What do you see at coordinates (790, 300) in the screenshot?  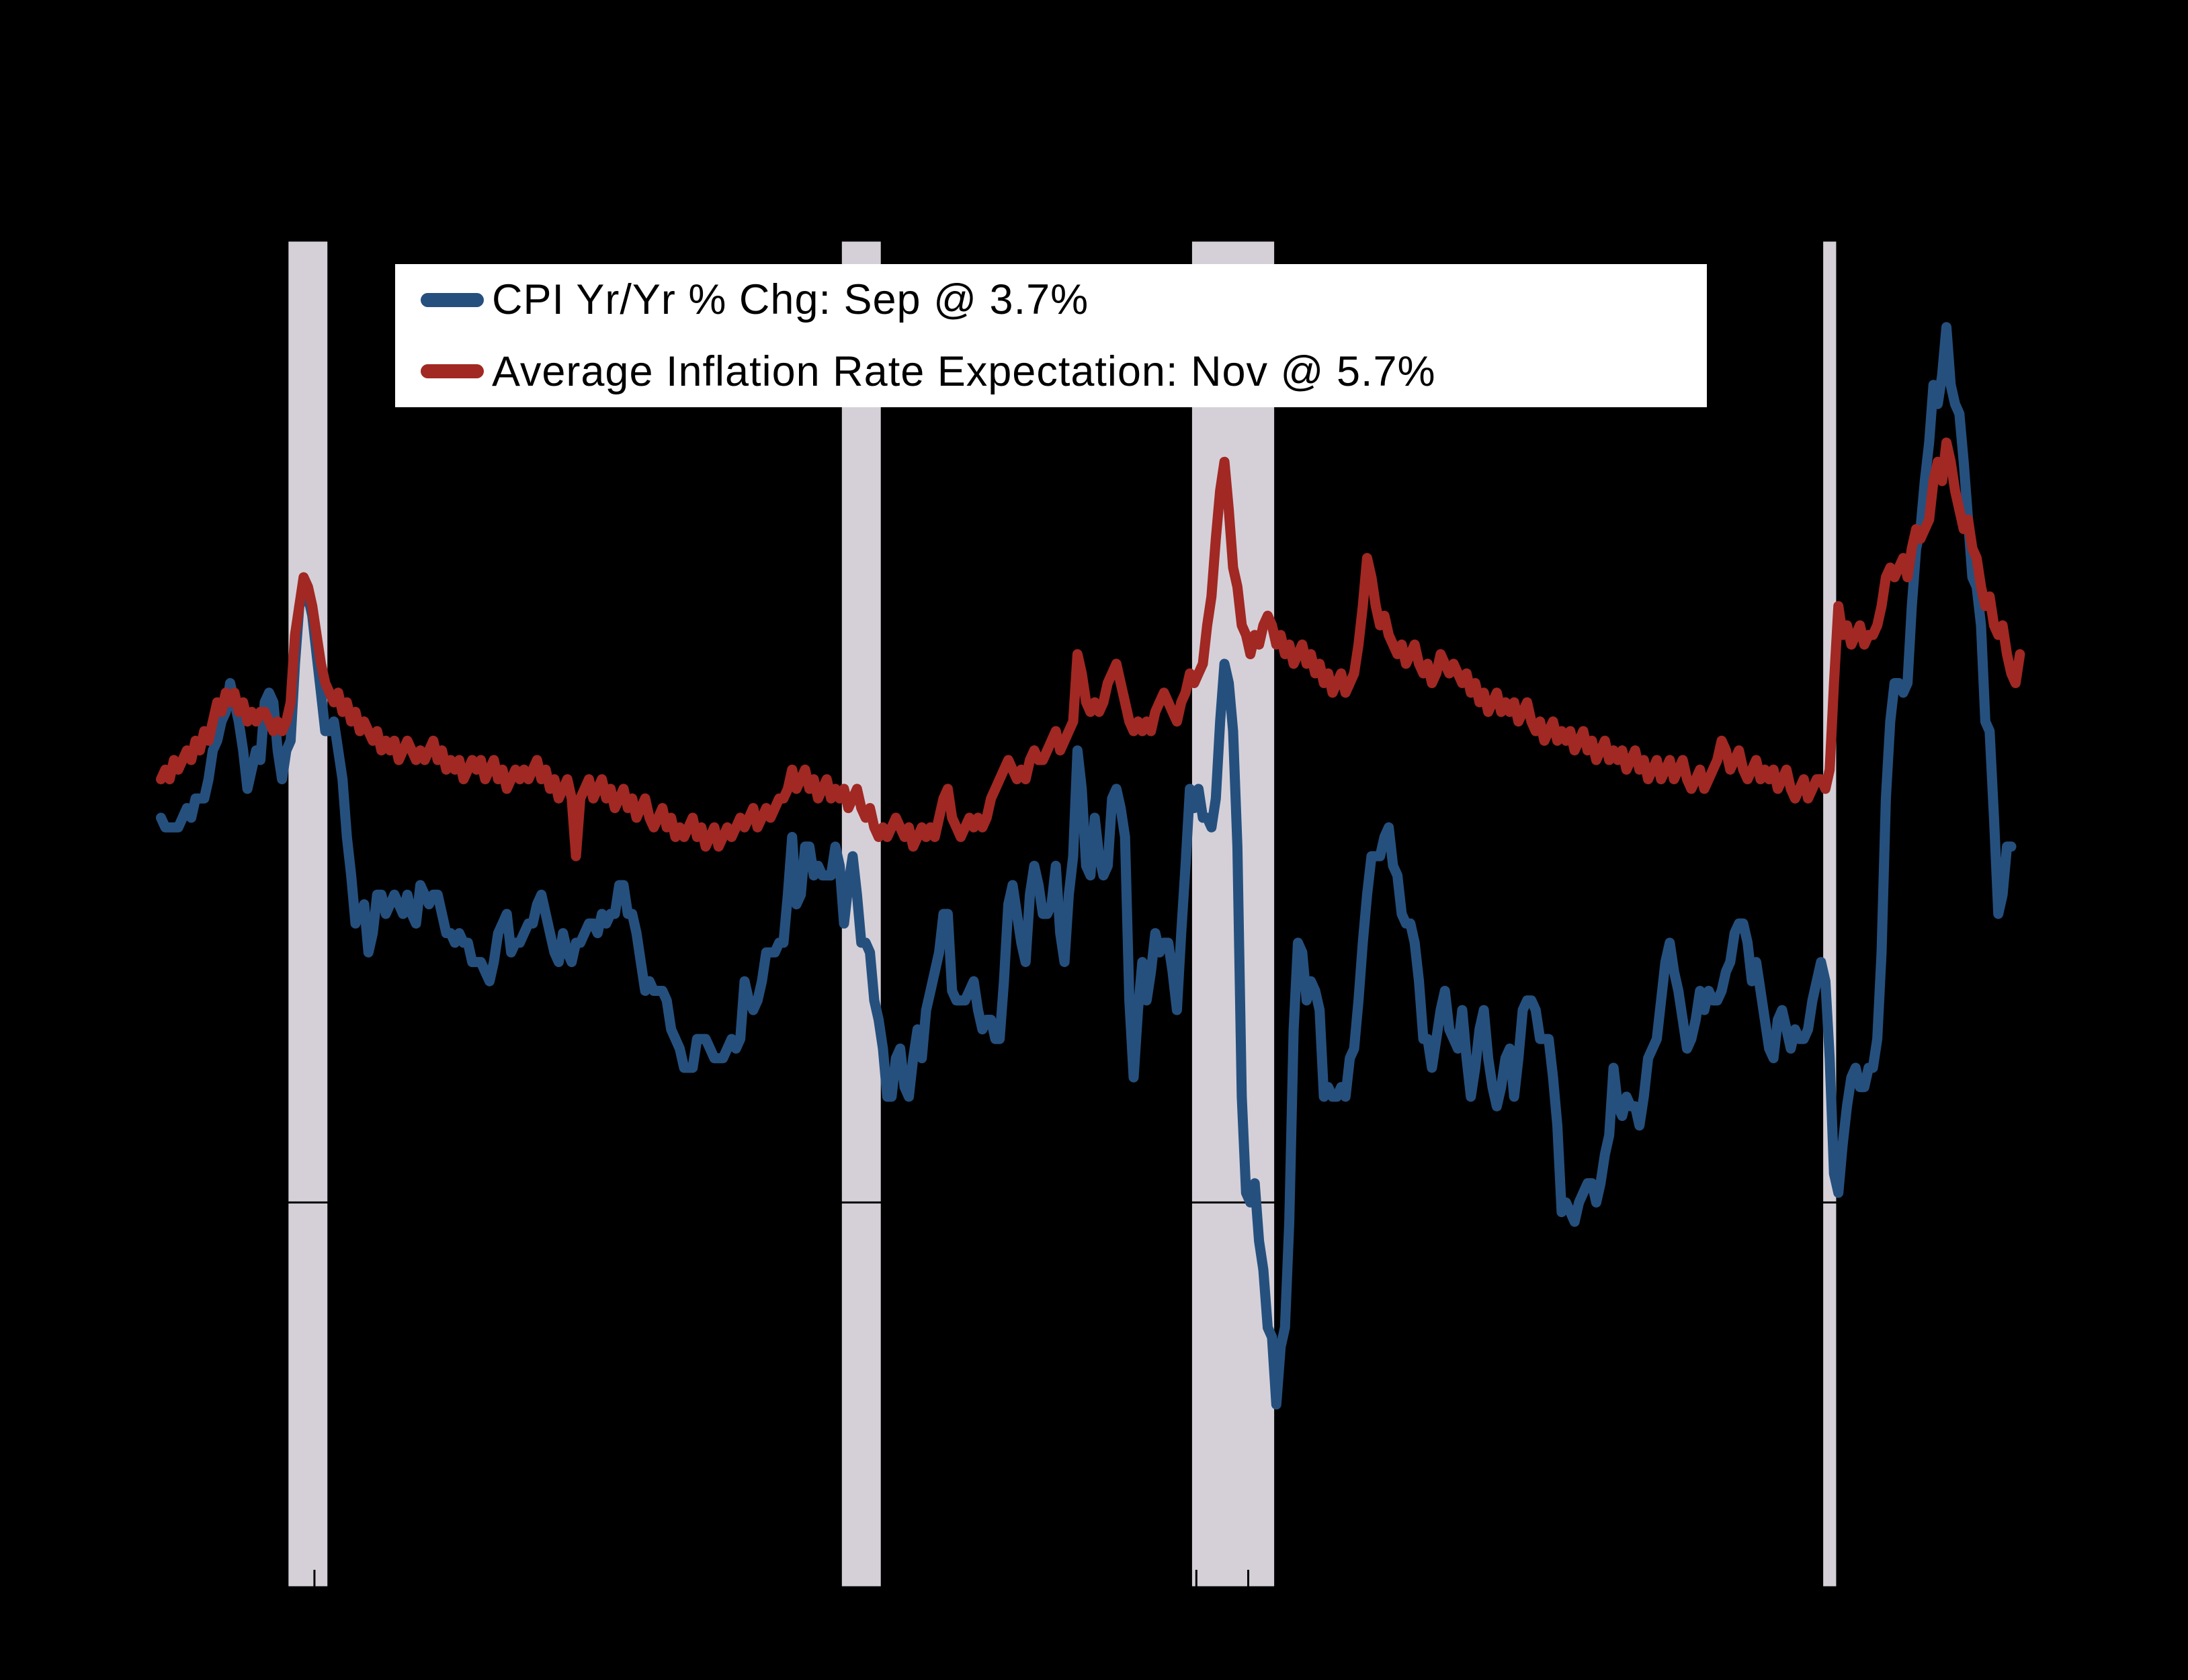 I see `cpi-legend-label: CPI Yr/Yr % Chg: Sep @ 3.7%` at bounding box center [790, 300].